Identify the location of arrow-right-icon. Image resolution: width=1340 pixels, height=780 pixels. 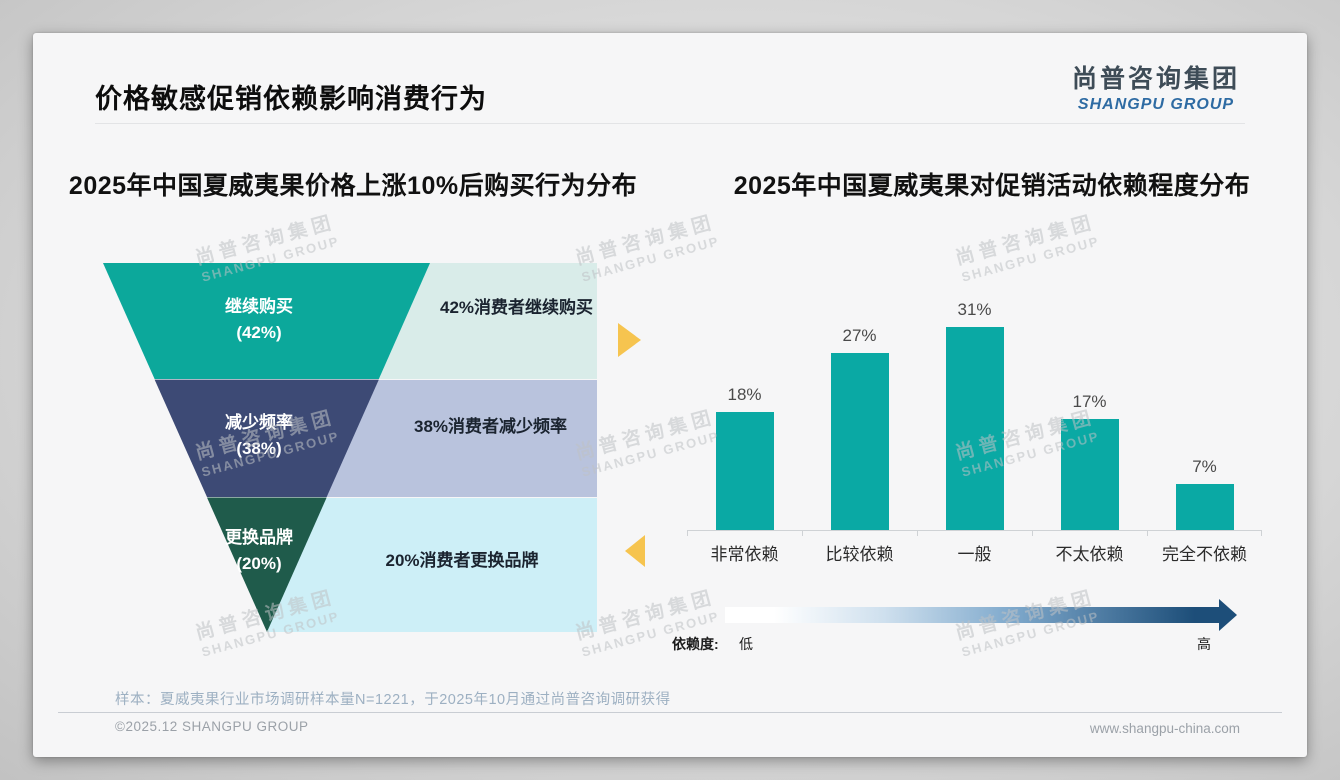
(629, 340).